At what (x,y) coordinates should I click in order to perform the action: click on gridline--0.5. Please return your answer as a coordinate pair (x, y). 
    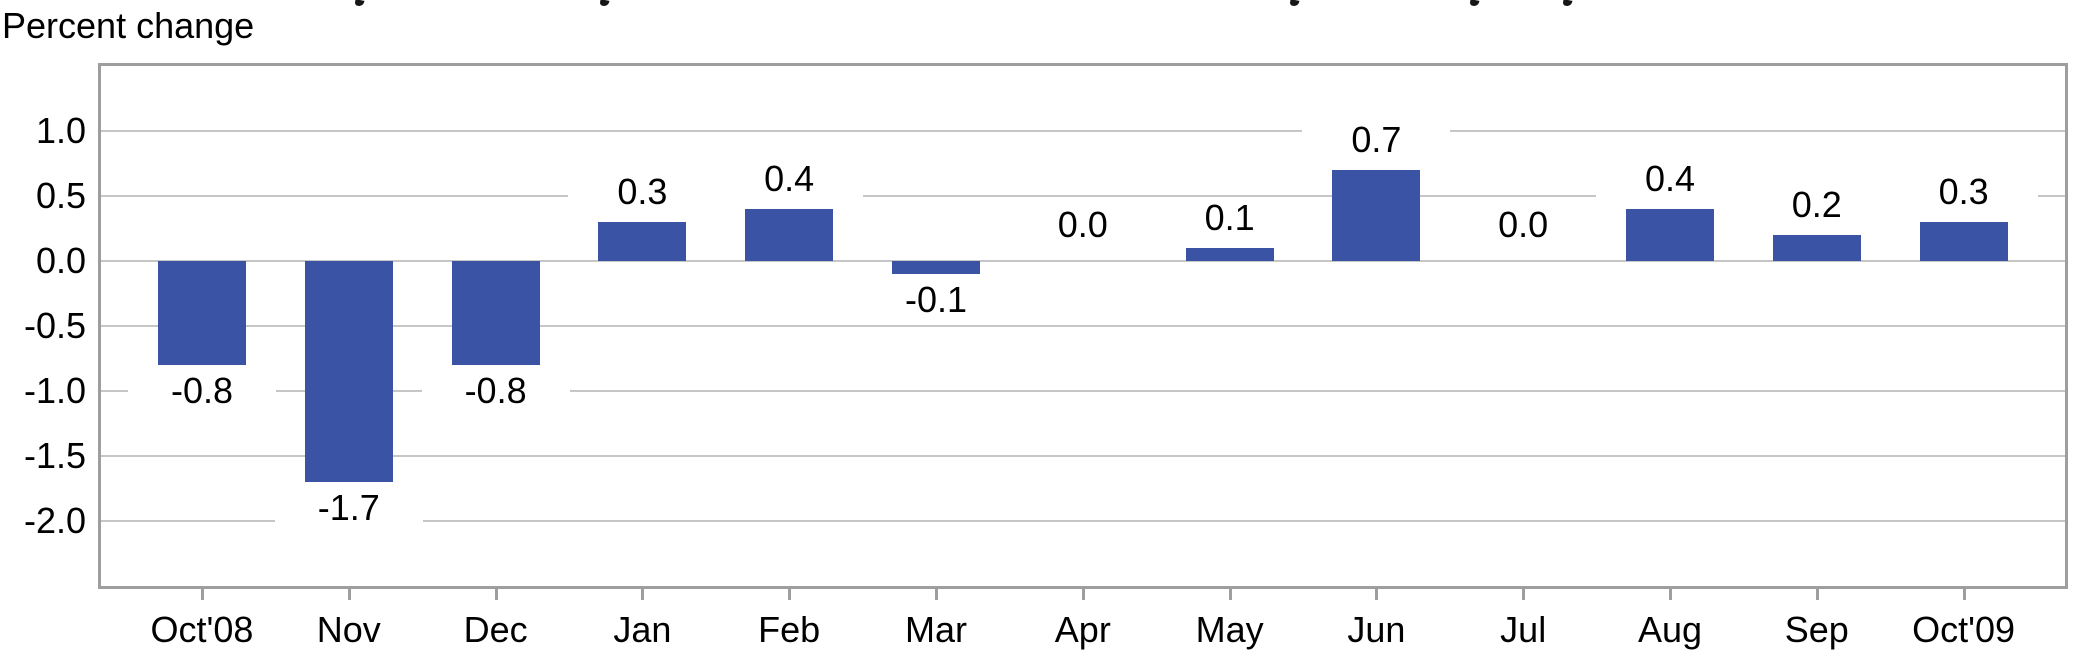
    Looking at the image, I should click on (1083, 326).